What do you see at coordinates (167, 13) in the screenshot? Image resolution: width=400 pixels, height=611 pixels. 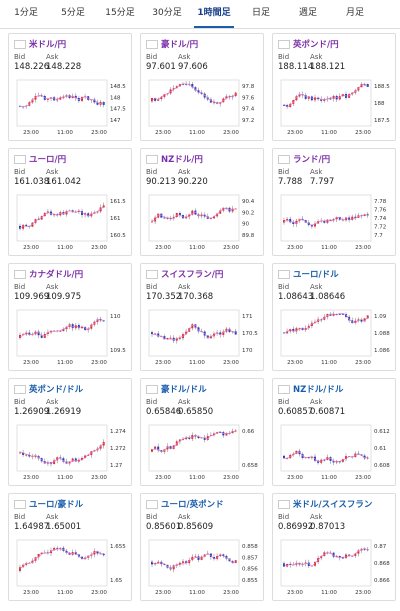 I see `tab: 30分足` at bounding box center [167, 13].